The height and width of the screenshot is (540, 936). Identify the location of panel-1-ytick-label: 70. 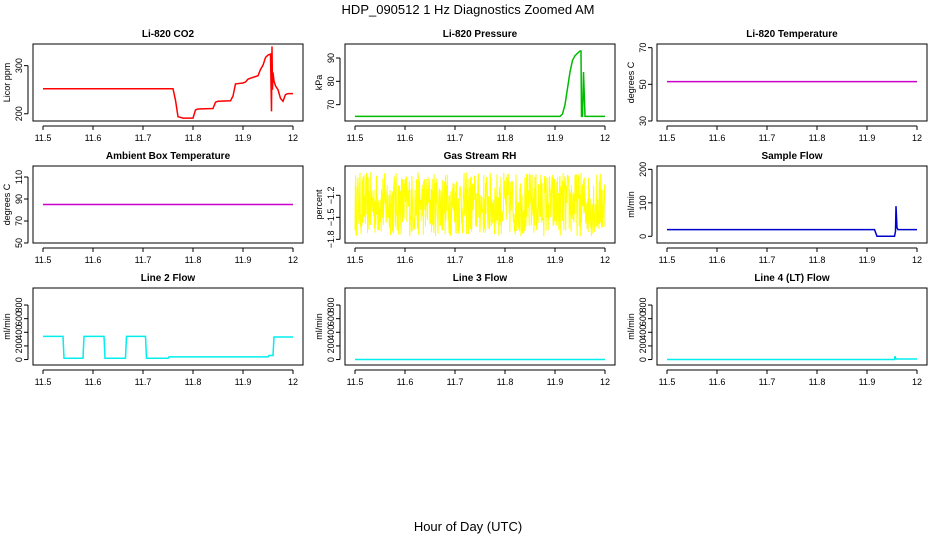
(331, 105).